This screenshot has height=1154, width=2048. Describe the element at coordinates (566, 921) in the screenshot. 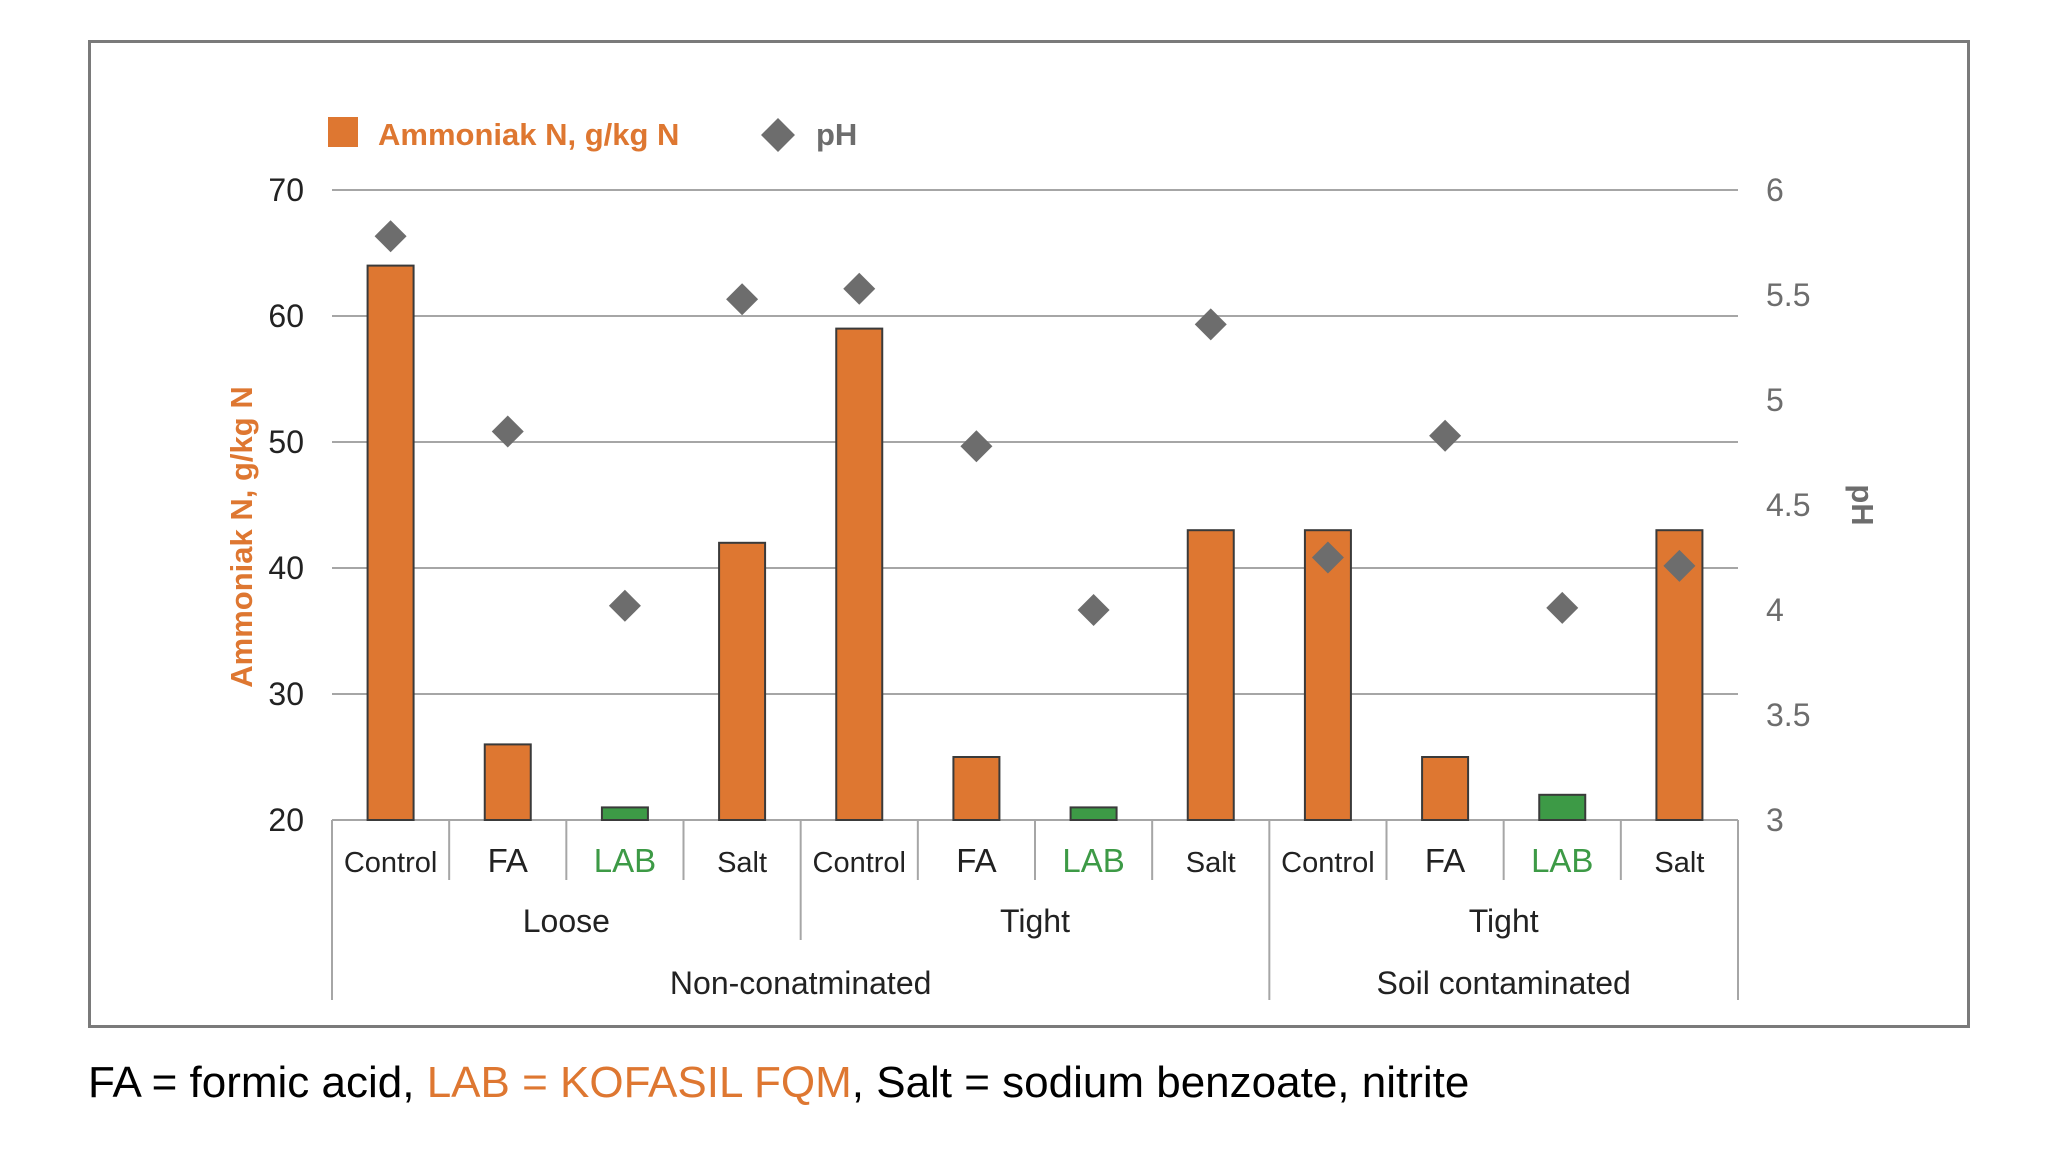

I see `group-label: Loose` at that location.